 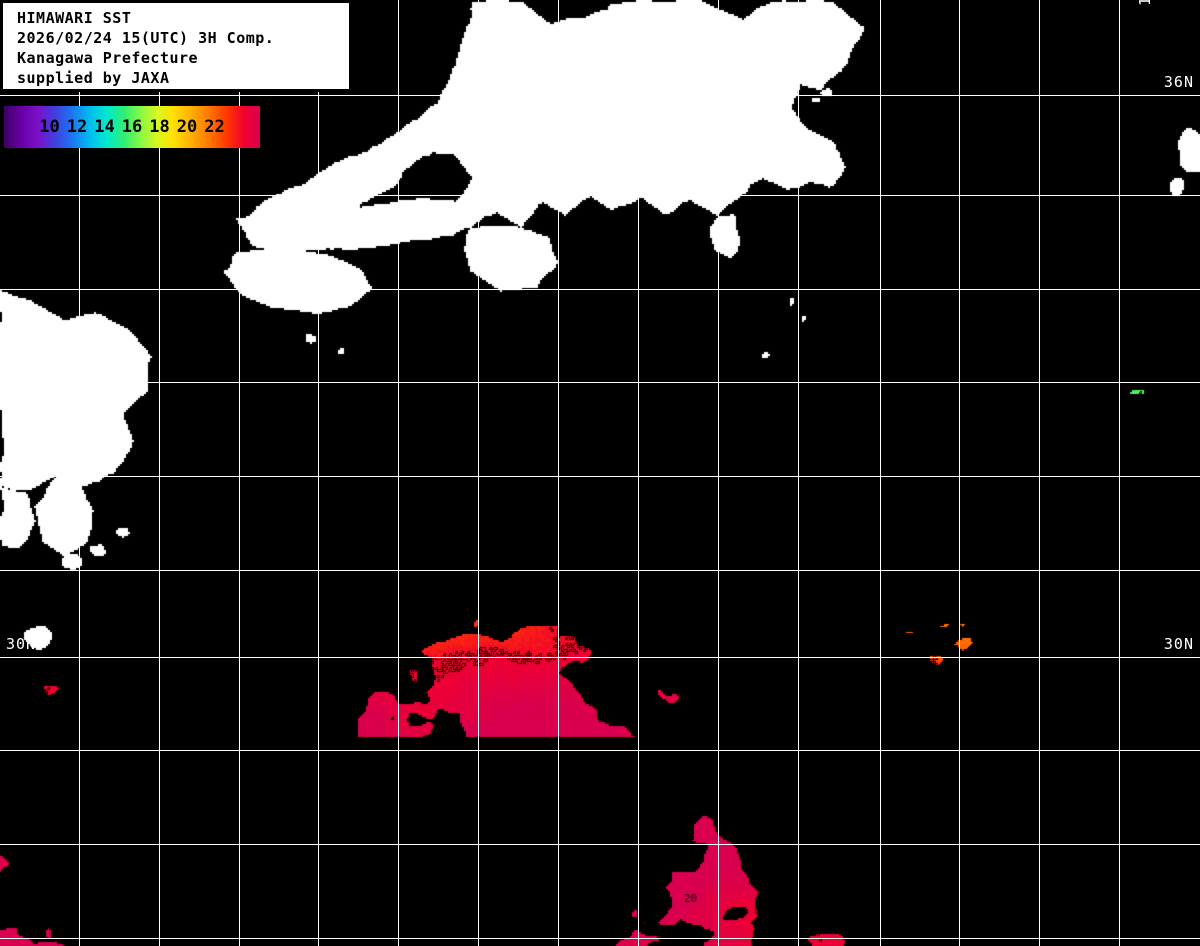 What do you see at coordinates (77, 126) in the screenshot?
I see `colorbar-tick-12: 12` at bounding box center [77, 126].